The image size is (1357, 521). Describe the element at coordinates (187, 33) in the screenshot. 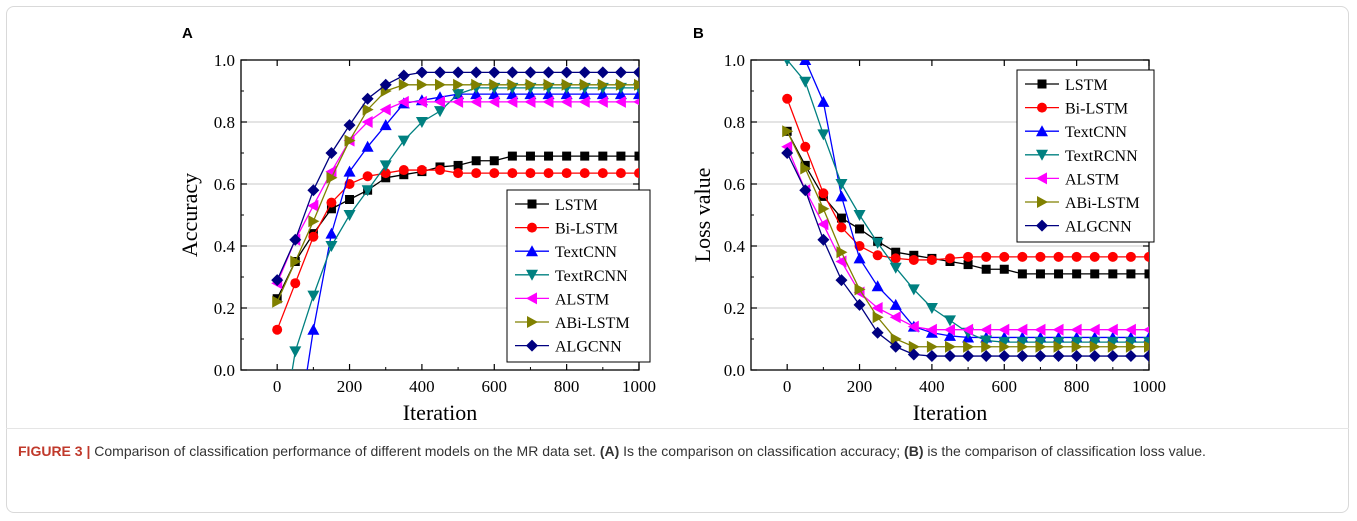

I see `panel-letter: A` at that location.